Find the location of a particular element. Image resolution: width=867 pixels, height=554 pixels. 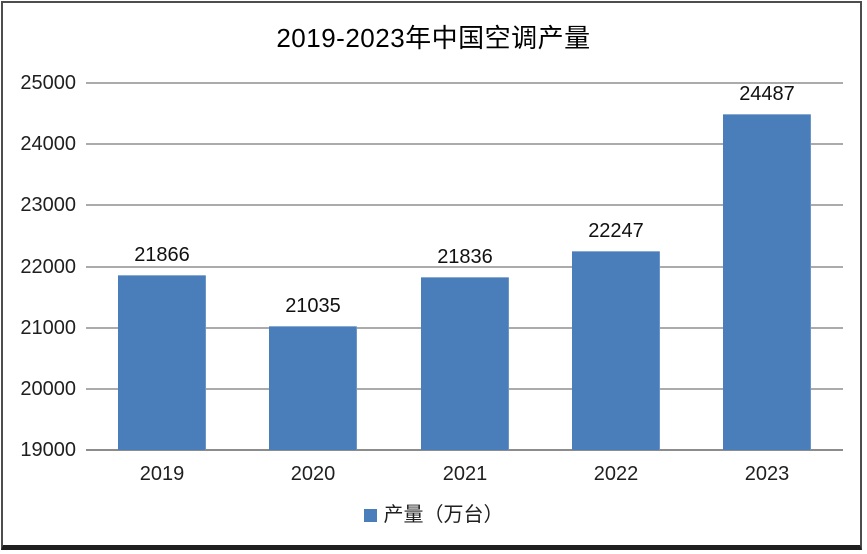

legend-series-label: 产量（万台） is located at coordinates (443, 515).